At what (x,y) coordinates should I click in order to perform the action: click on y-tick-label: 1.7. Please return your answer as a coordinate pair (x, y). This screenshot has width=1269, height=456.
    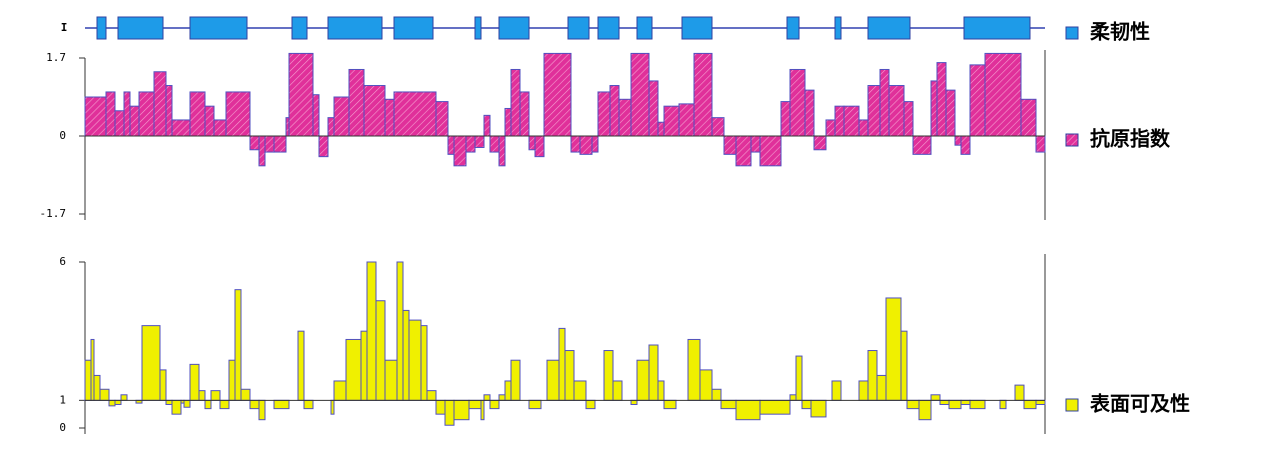
    Looking at the image, I should click on (56, 57).